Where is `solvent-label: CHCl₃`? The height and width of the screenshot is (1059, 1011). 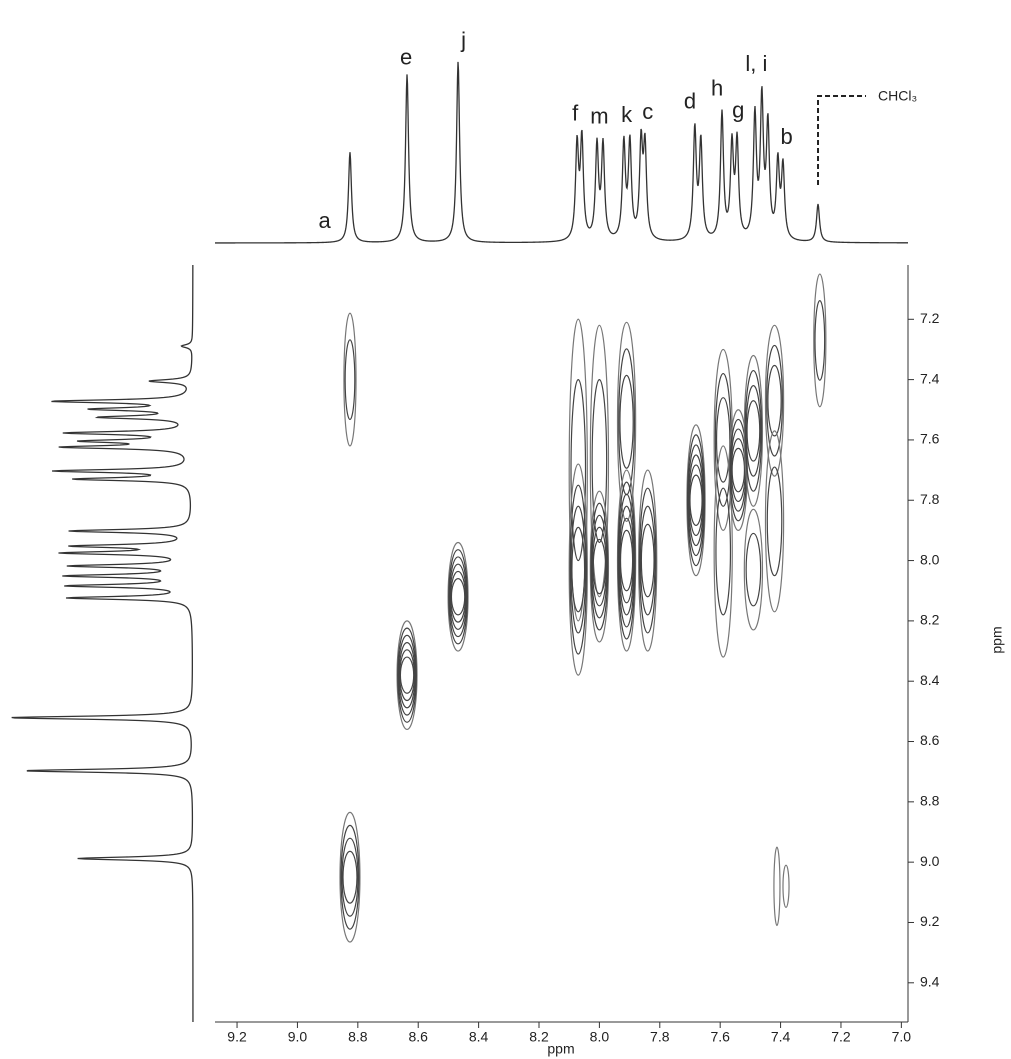
solvent-label: CHCl₃ is located at coordinates (897, 96).